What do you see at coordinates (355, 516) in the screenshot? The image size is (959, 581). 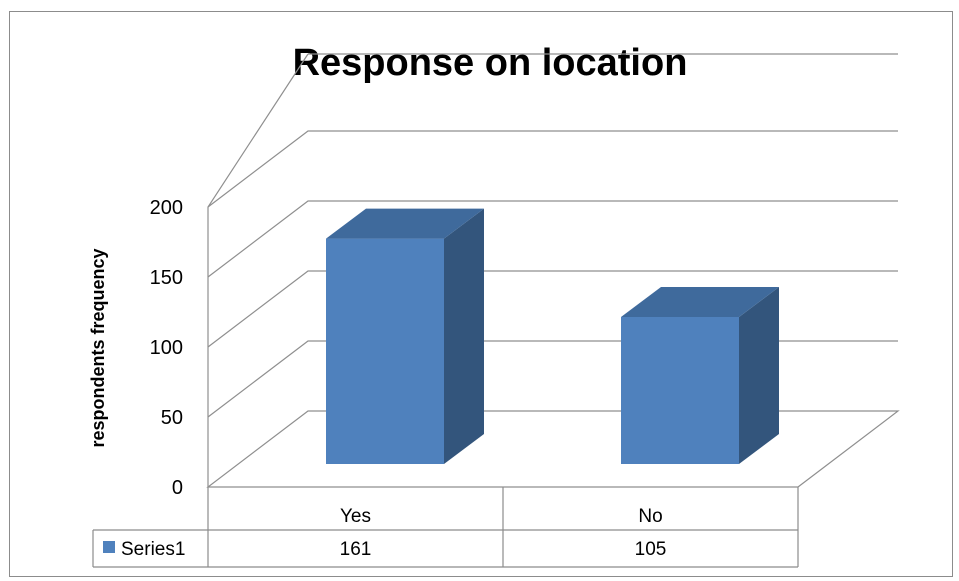 I see `x-tick-label: Yes` at bounding box center [355, 516].